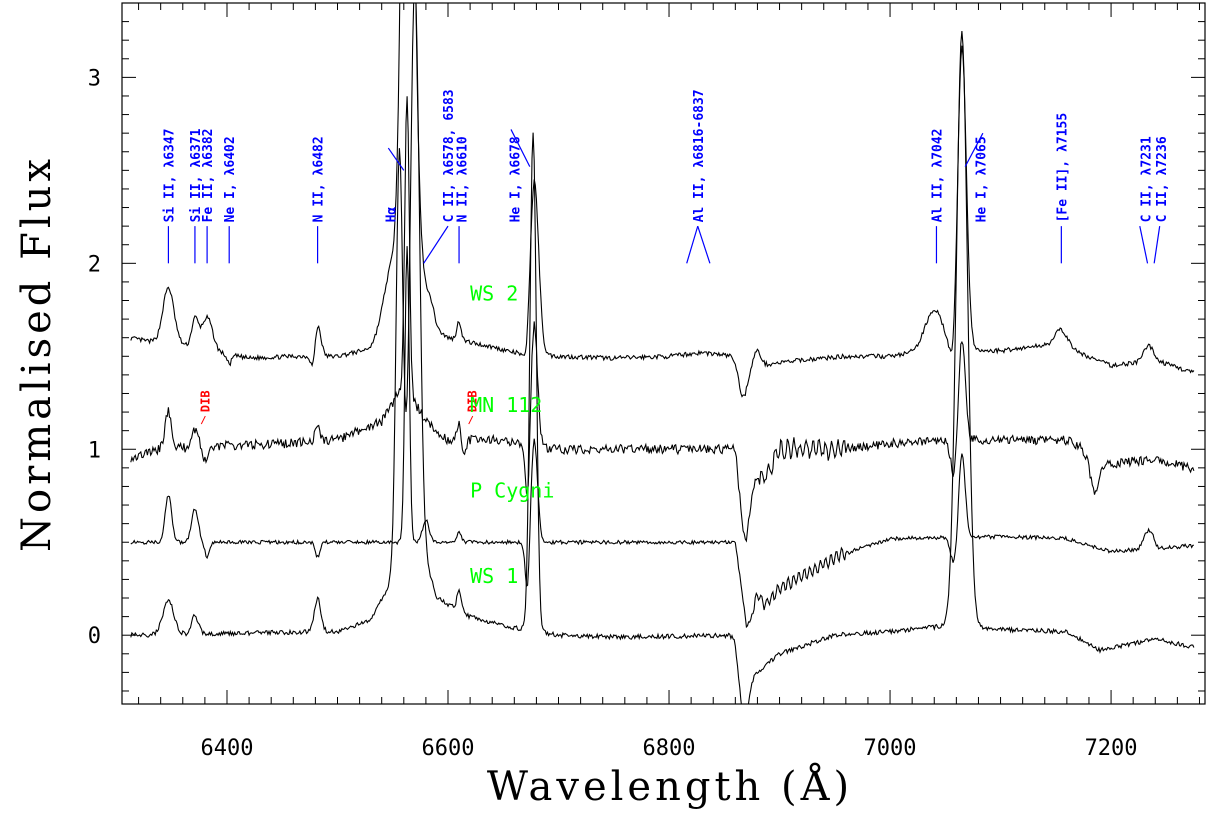 This screenshot has height=817, width=1207. What do you see at coordinates (94, 264) in the screenshot?
I see `y-tick-label: 2` at bounding box center [94, 264].